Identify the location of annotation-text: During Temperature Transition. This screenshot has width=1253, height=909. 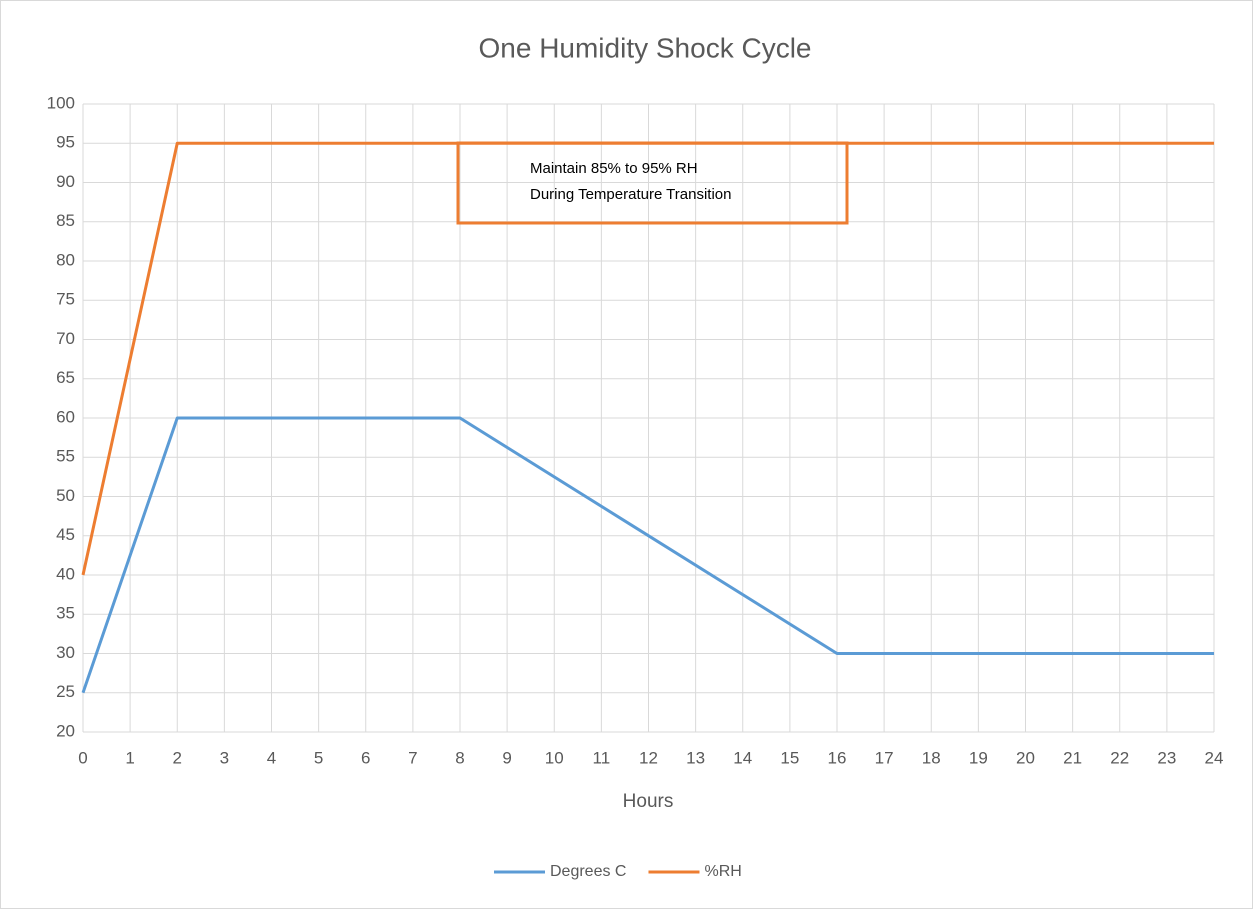
(631, 194).